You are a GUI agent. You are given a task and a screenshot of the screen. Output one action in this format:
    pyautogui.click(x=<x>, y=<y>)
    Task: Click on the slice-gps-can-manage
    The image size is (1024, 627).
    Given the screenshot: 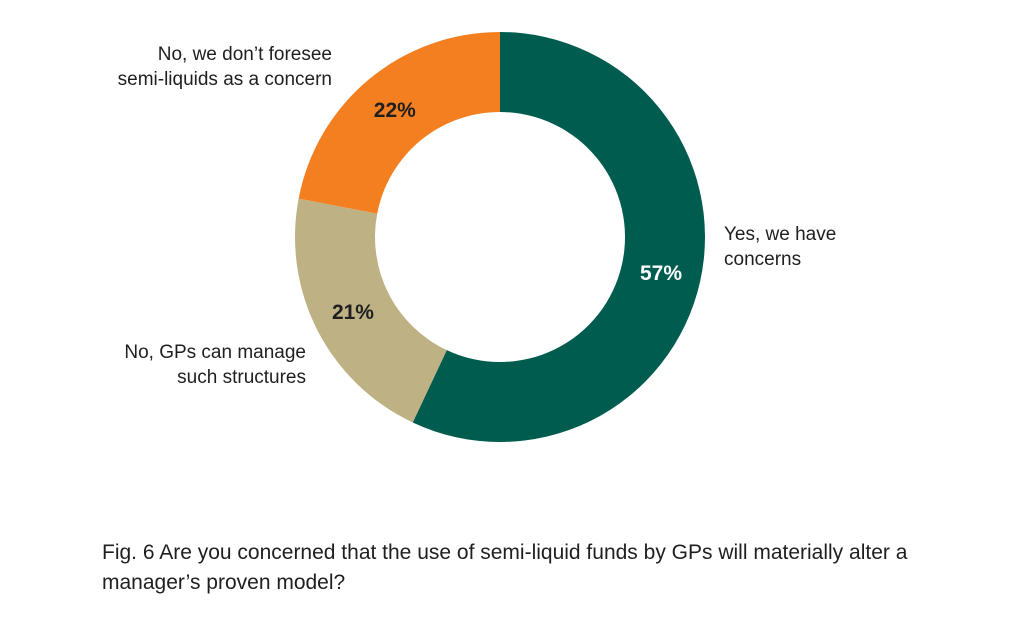 What is the action you would take?
    pyautogui.click(x=371, y=310)
    